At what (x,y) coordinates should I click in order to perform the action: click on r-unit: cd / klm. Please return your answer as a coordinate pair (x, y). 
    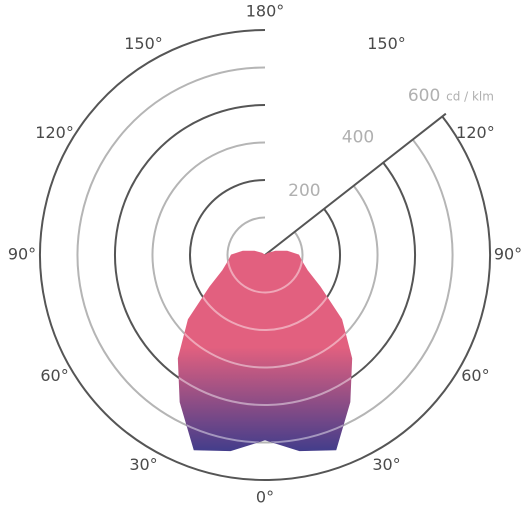
    Looking at the image, I should click on (470, 96).